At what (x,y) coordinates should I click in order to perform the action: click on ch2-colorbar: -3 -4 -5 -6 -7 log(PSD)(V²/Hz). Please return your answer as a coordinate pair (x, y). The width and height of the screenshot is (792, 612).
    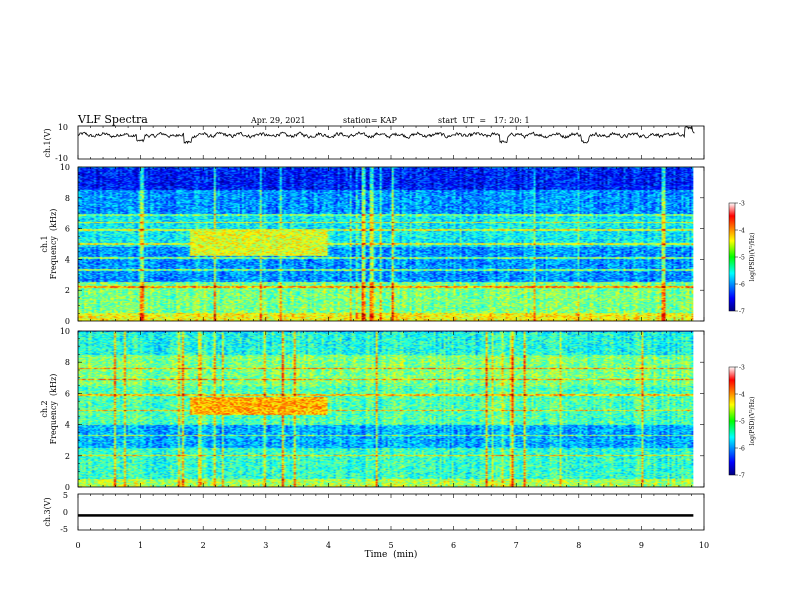
    Looking at the image, I should click on (742, 422).